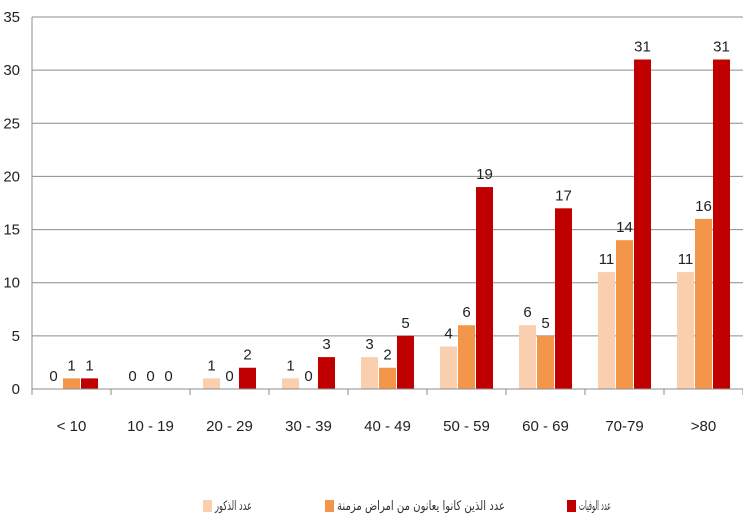 This screenshot has width=743, height=515. I want to click on y-tick-label: 35, so click(11, 17).